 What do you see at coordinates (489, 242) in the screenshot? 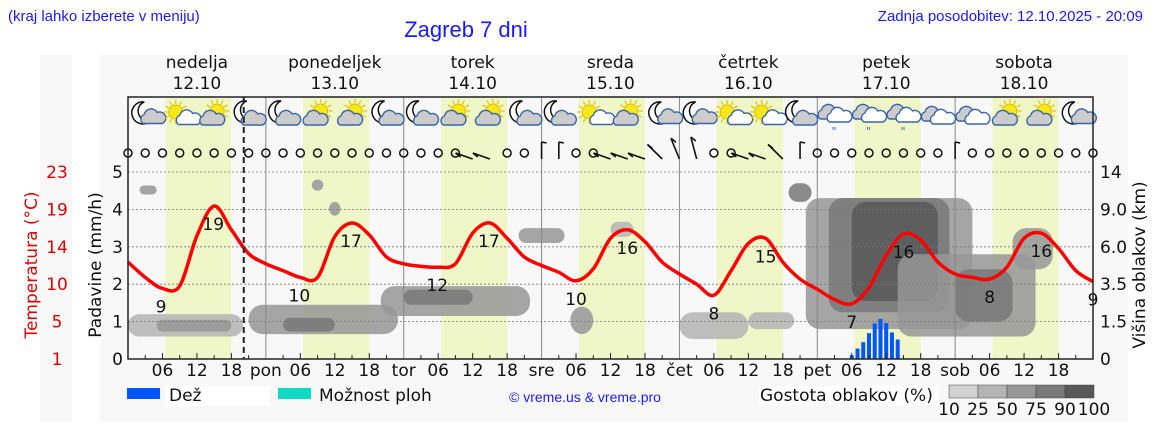
I see `temperature-label: 17` at bounding box center [489, 242].